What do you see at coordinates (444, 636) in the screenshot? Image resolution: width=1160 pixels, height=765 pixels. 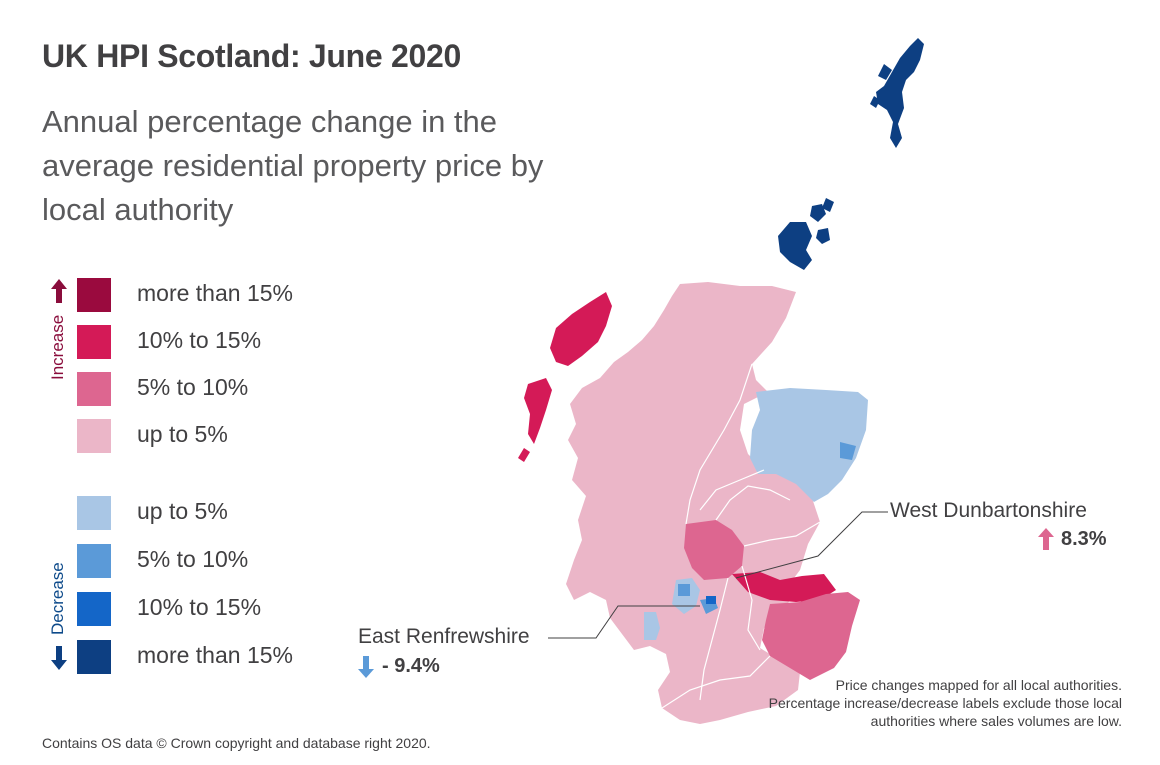 I see `east-renfrewshire-label: East Renfrewshire` at bounding box center [444, 636].